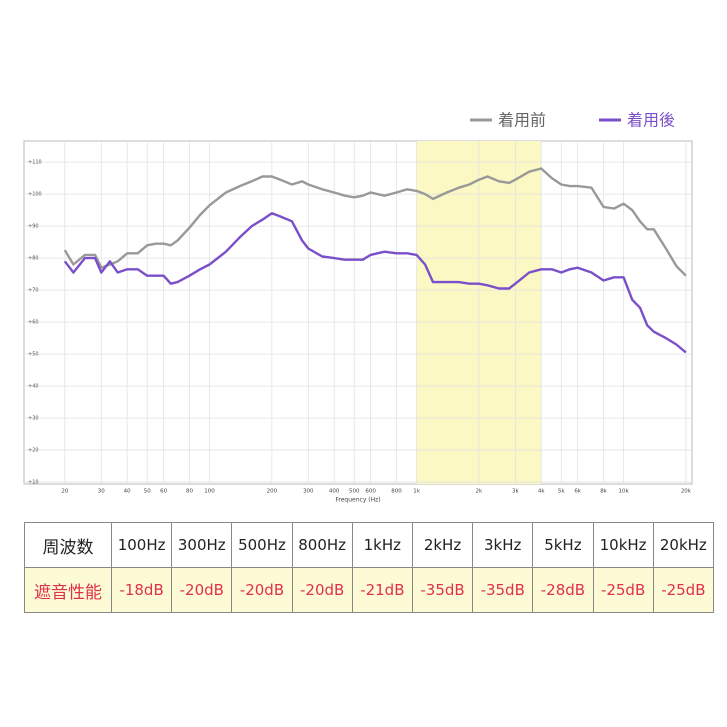  Describe the element at coordinates (382, 545) in the screenshot. I see `table-cell: 1kHz` at that location.